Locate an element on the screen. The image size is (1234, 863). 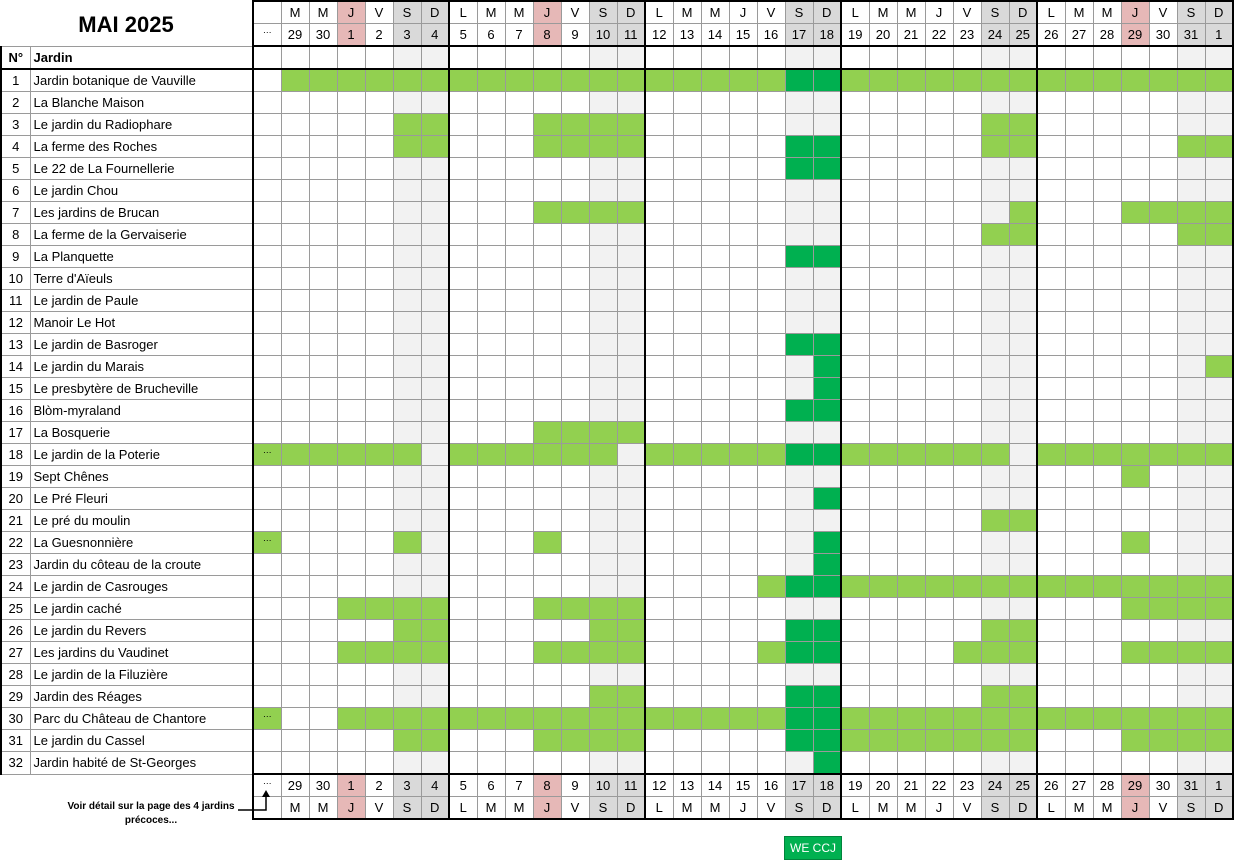
garden-row: 31 Le jardin du Cassel is located at coordinates (617, 740).